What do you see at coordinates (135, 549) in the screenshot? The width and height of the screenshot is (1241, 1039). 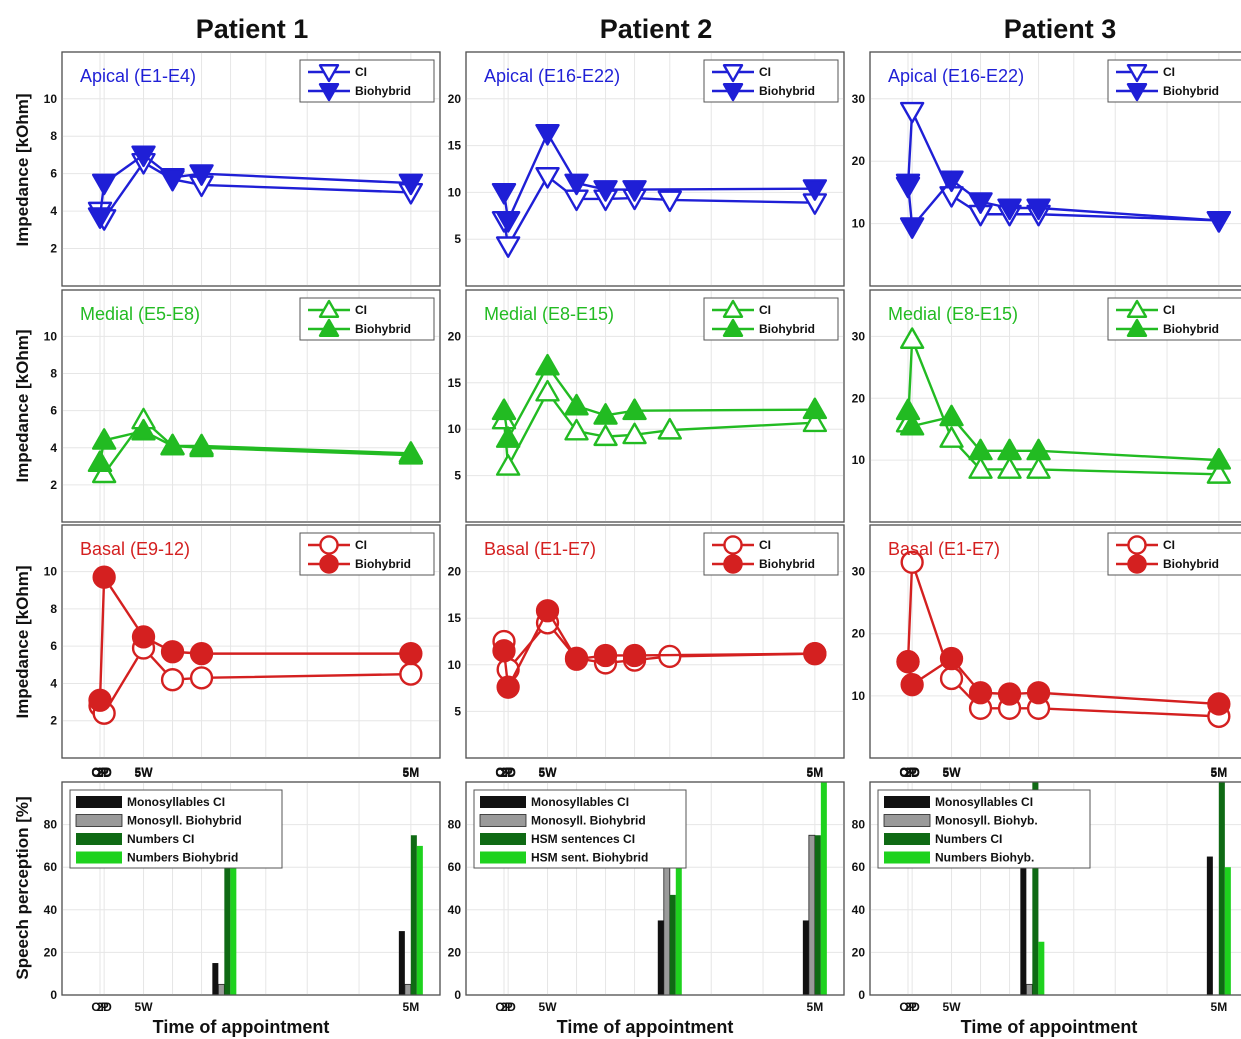 I see `panel-title: Basal (E9-12)` at bounding box center [135, 549].